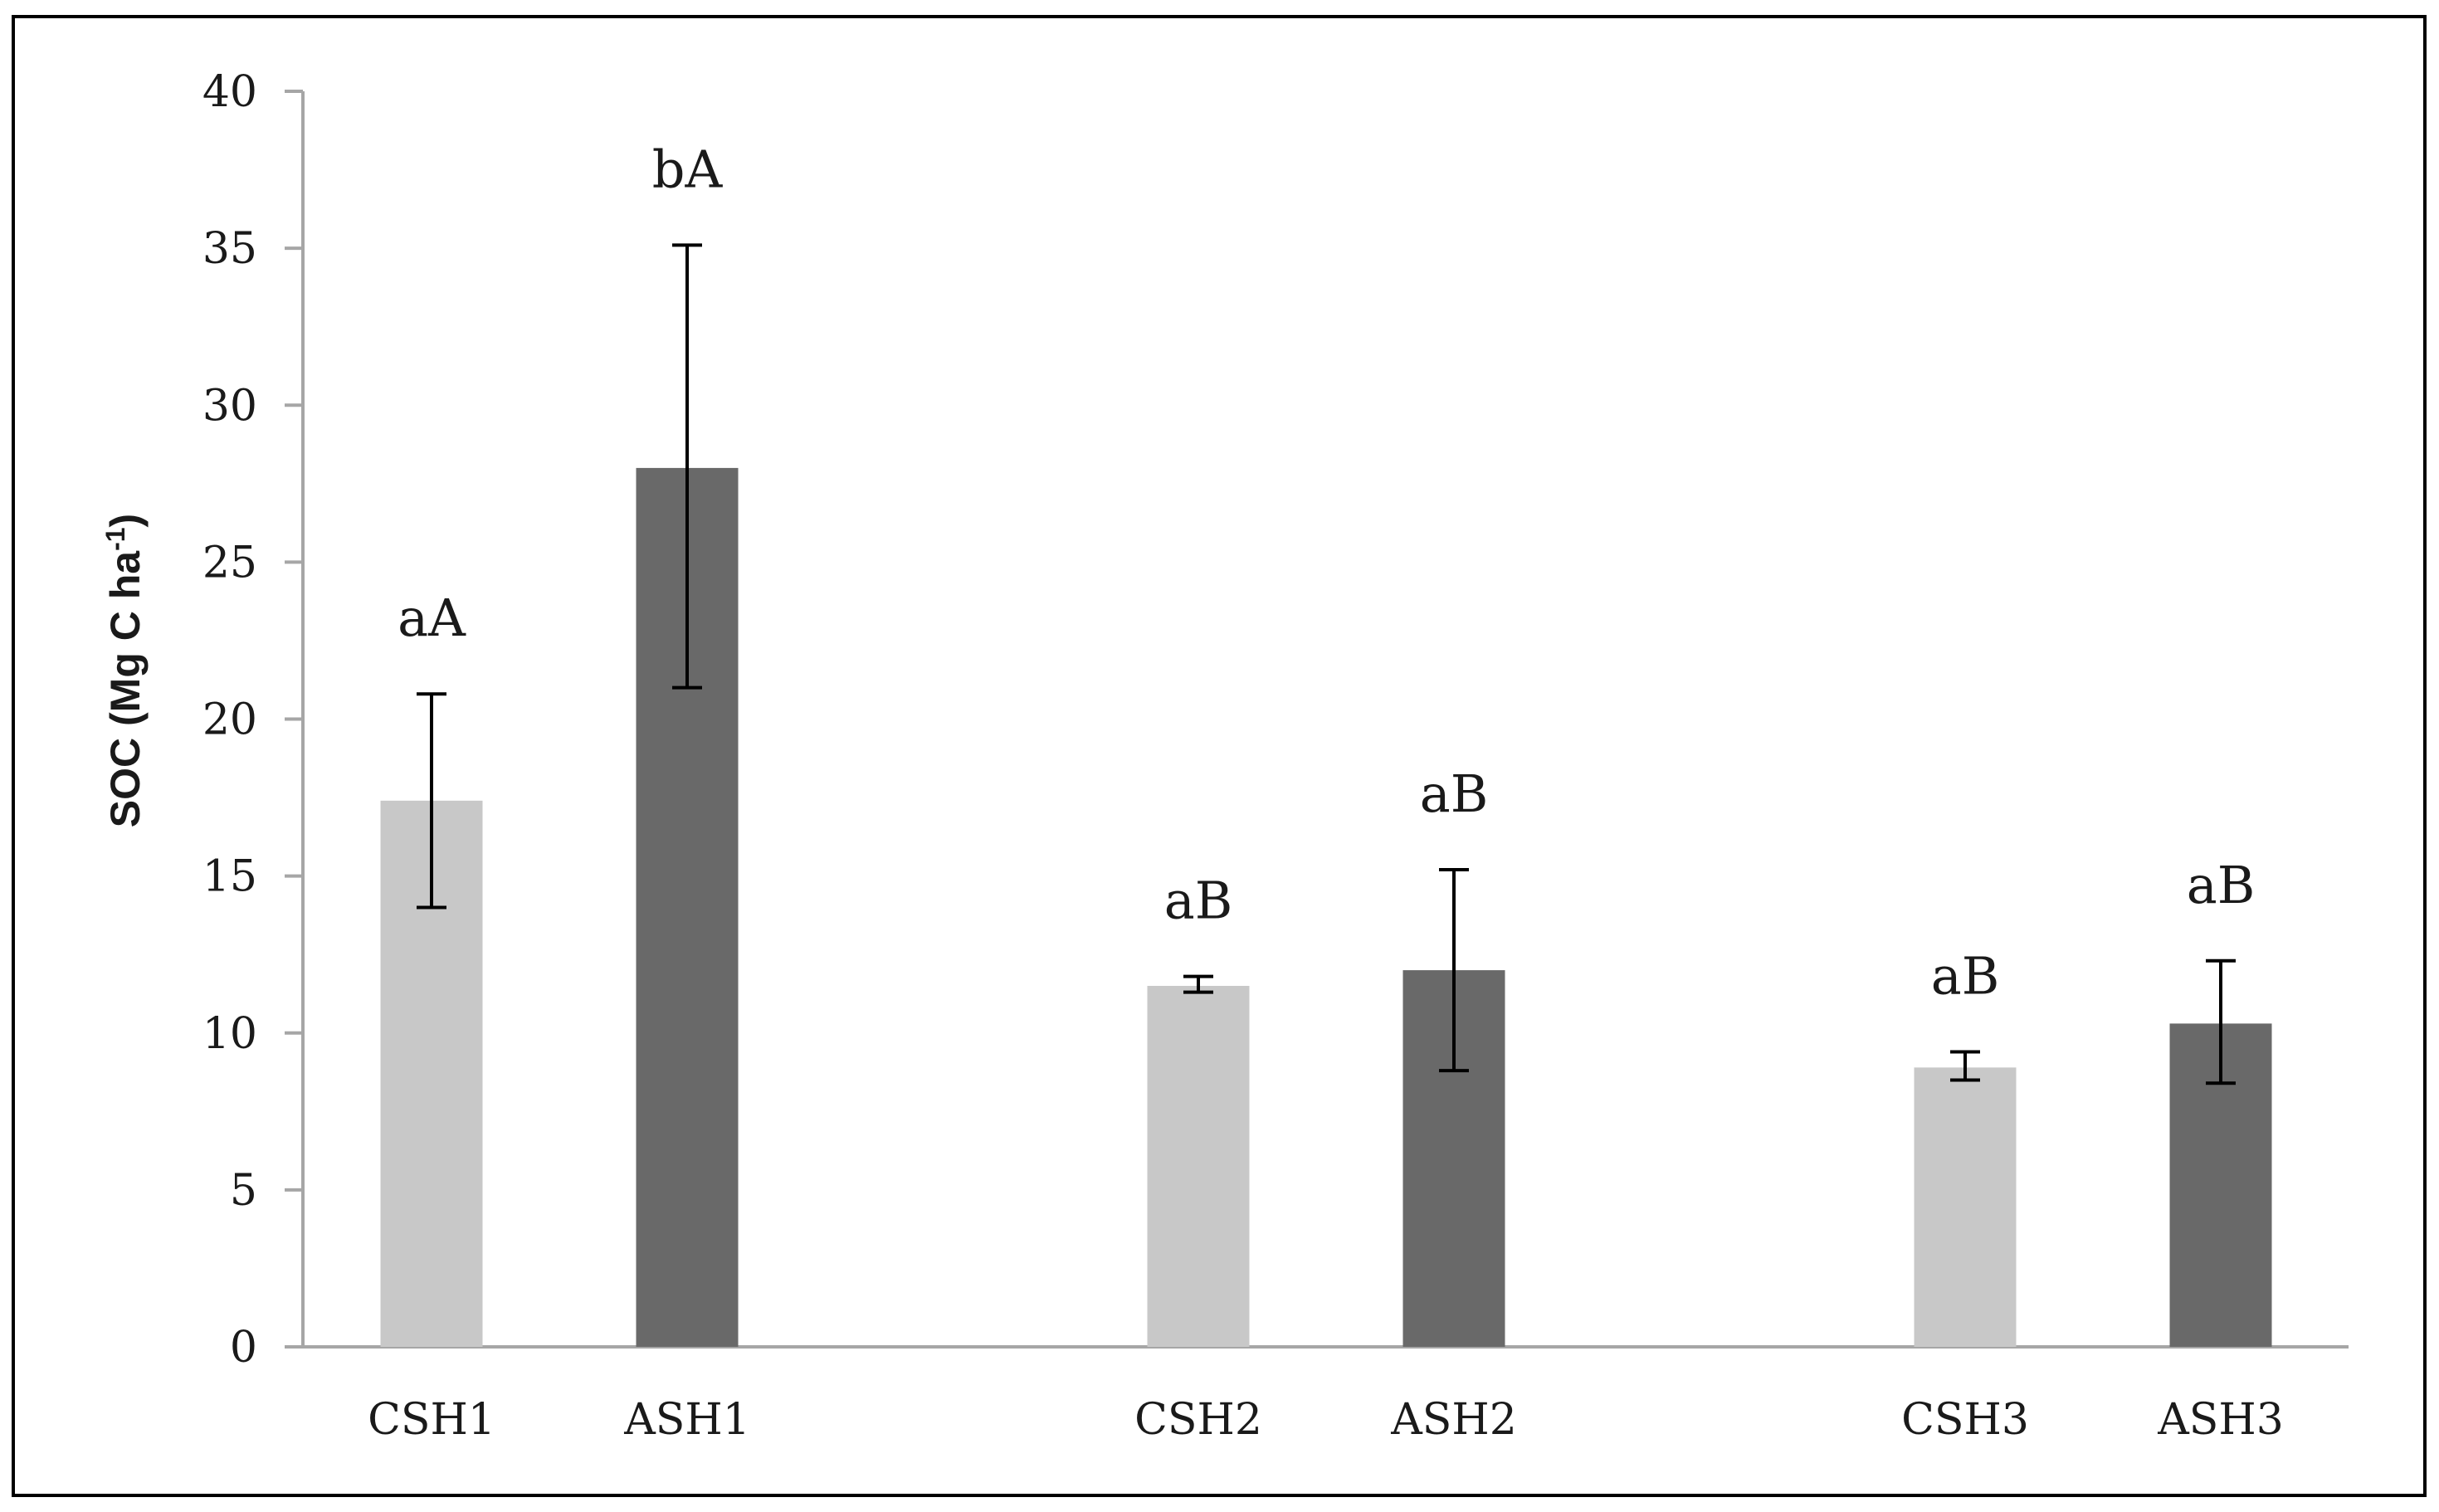 The width and height of the screenshot is (2439, 1512). What do you see at coordinates (230, 406) in the screenshot?
I see `y-tick-label: 30` at bounding box center [230, 406].